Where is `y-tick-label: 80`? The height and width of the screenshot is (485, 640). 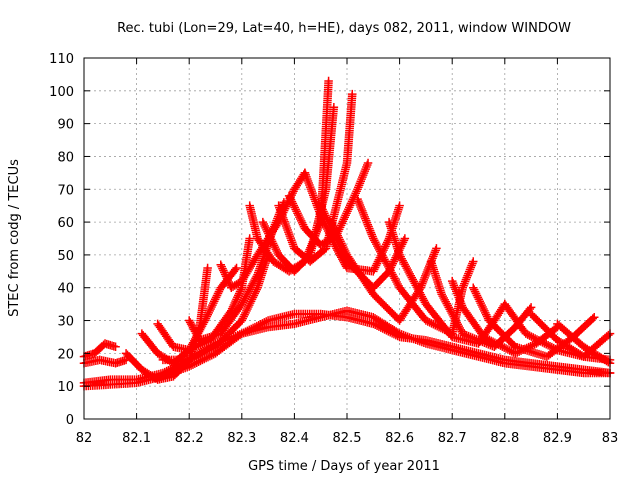 y-tick-label: 80 is located at coordinates (65, 157).